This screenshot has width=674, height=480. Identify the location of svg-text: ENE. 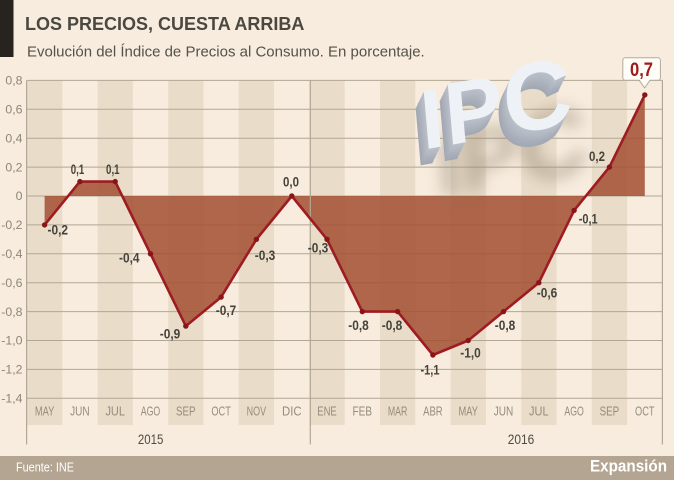
(327, 412).